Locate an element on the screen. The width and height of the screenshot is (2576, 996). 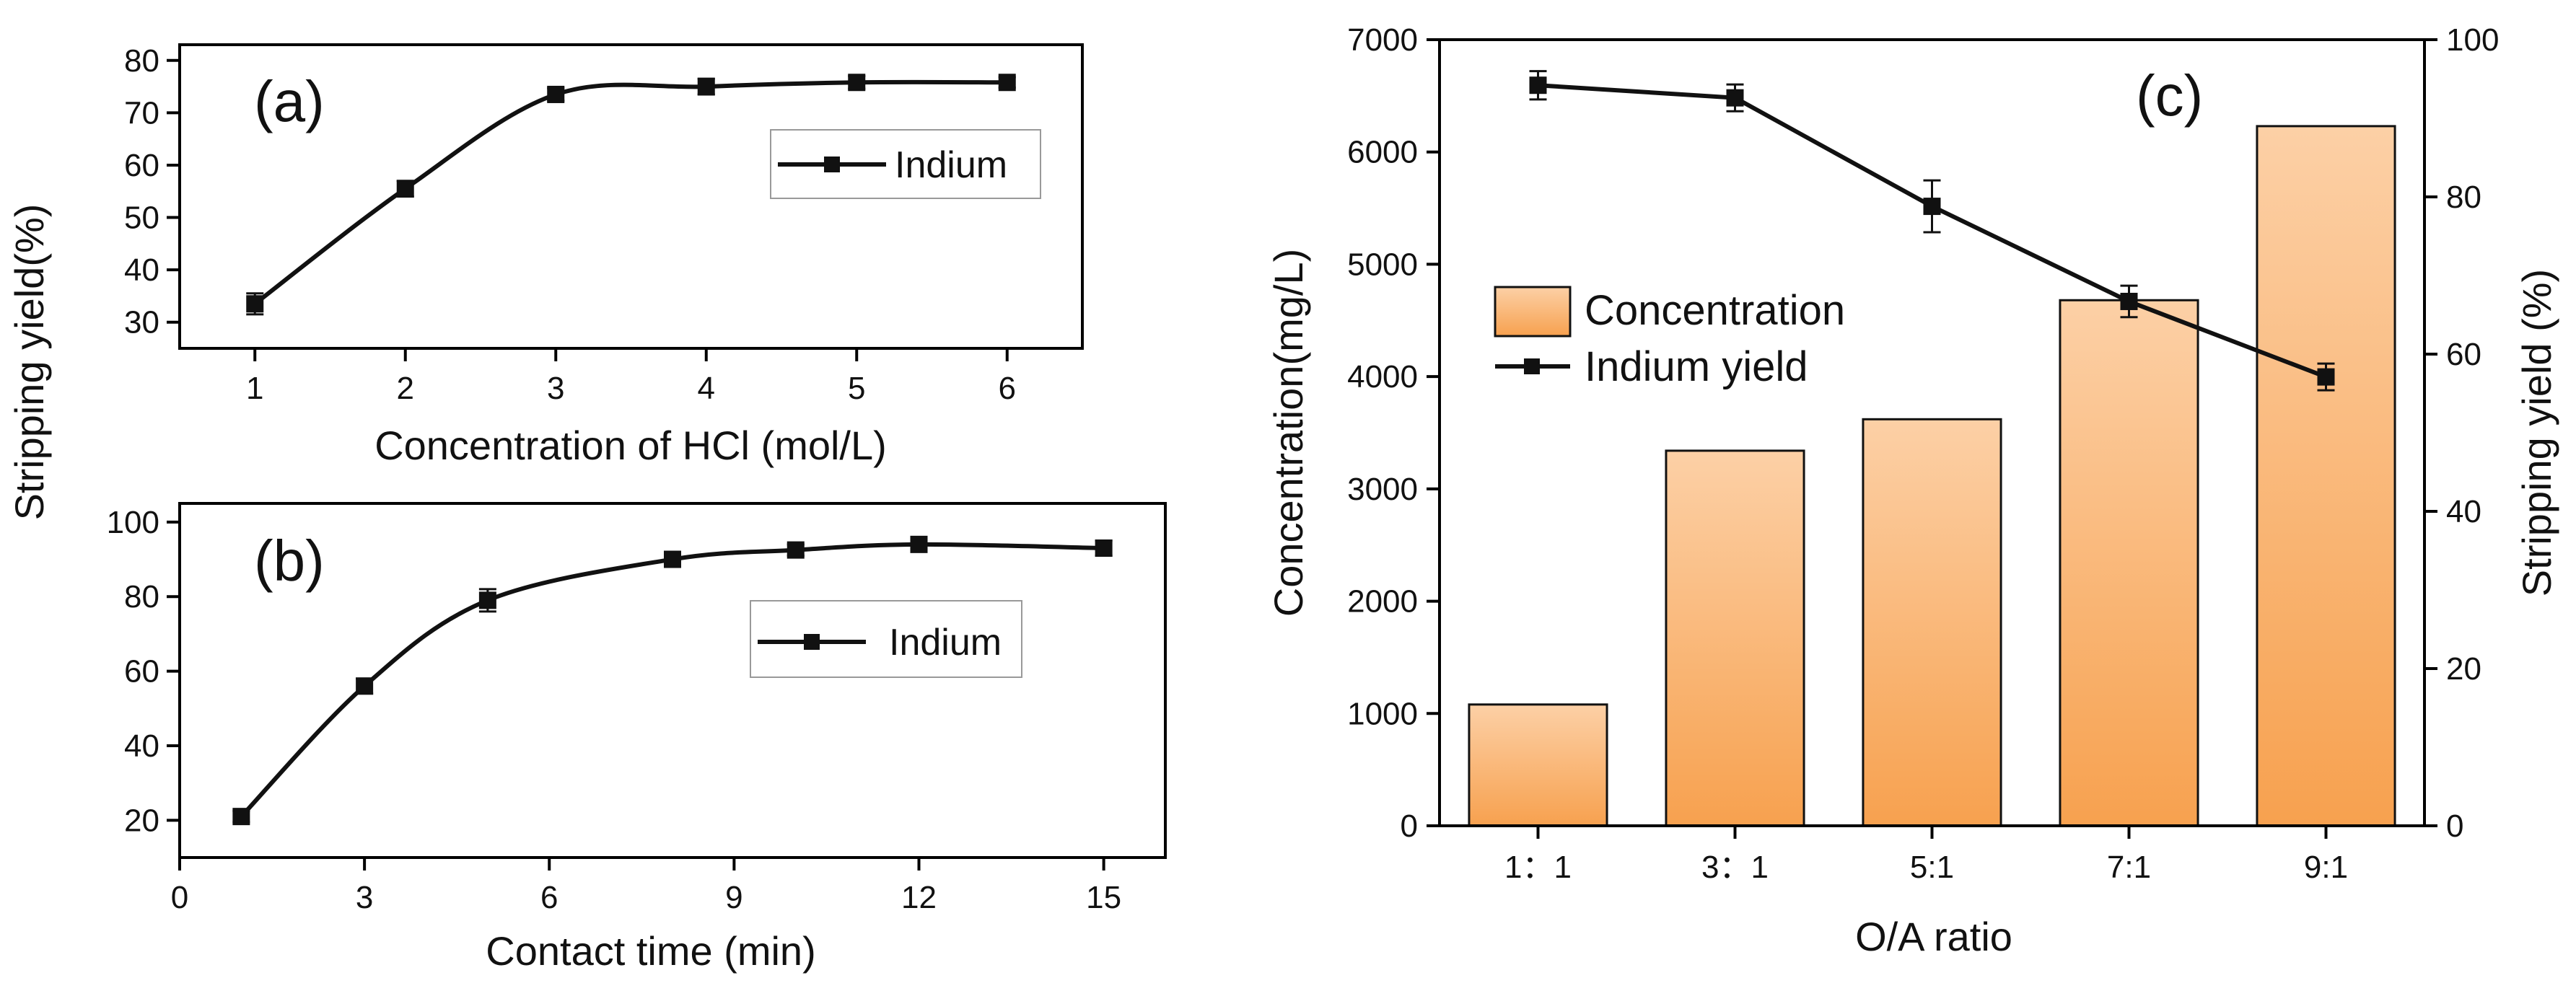
panel-a-legend: Indium is located at coordinates (905, 164).